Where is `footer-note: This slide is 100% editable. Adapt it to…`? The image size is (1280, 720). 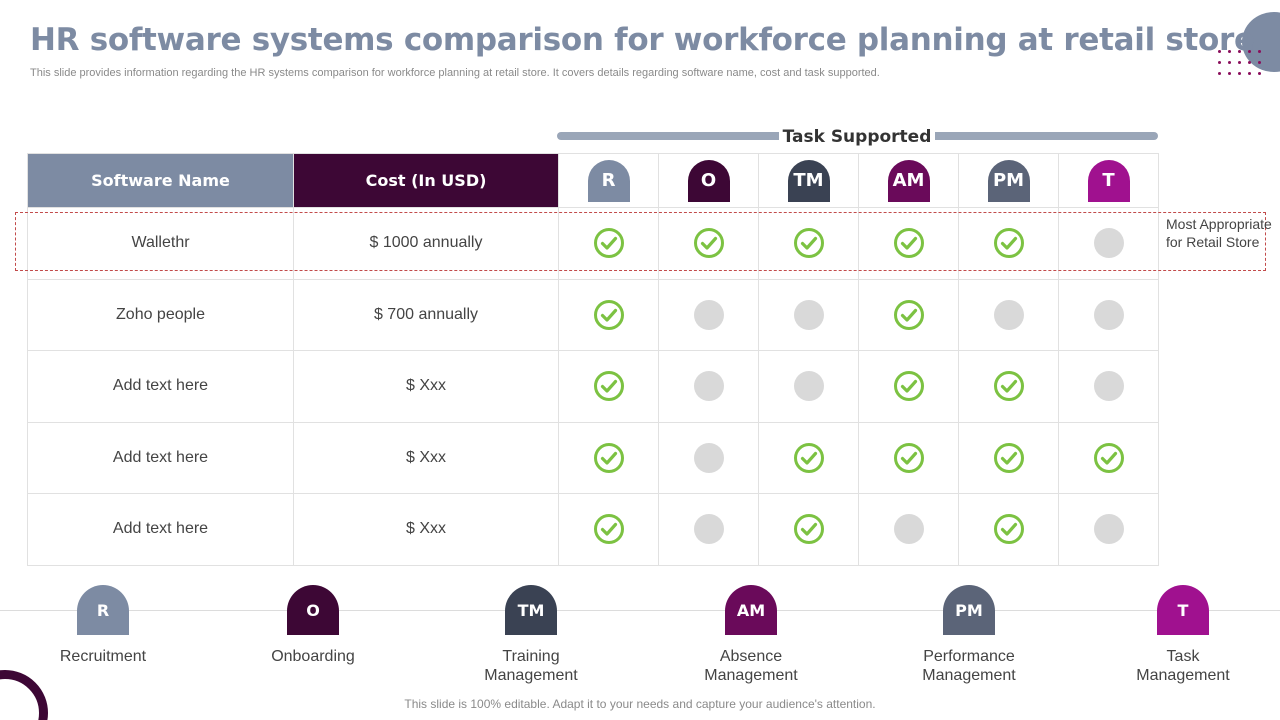 footer-note: This slide is 100% editable. Adapt it to… is located at coordinates (640, 704).